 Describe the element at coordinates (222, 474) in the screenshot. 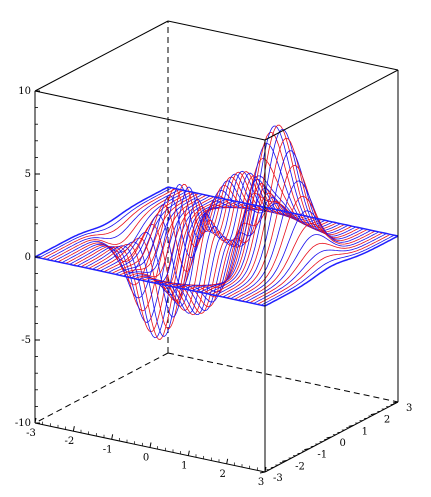

I see `x-tick-label: 2` at that location.